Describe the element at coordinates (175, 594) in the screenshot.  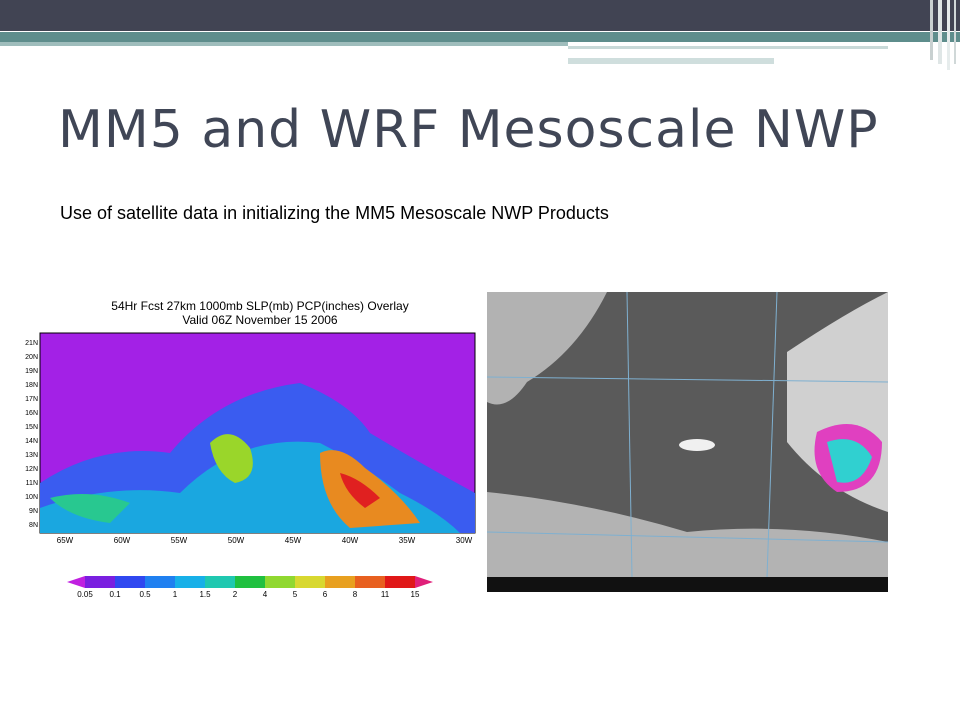
I see `colorbar-label: 1` at that location.